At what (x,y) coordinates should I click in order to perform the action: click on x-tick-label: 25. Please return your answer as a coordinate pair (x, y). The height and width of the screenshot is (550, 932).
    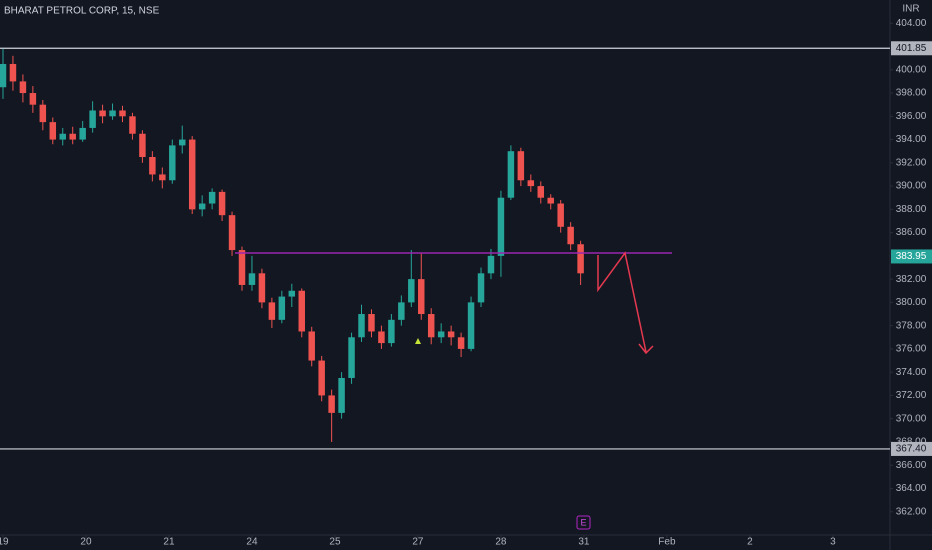
    Looking at the image, I should click on (335, 542).